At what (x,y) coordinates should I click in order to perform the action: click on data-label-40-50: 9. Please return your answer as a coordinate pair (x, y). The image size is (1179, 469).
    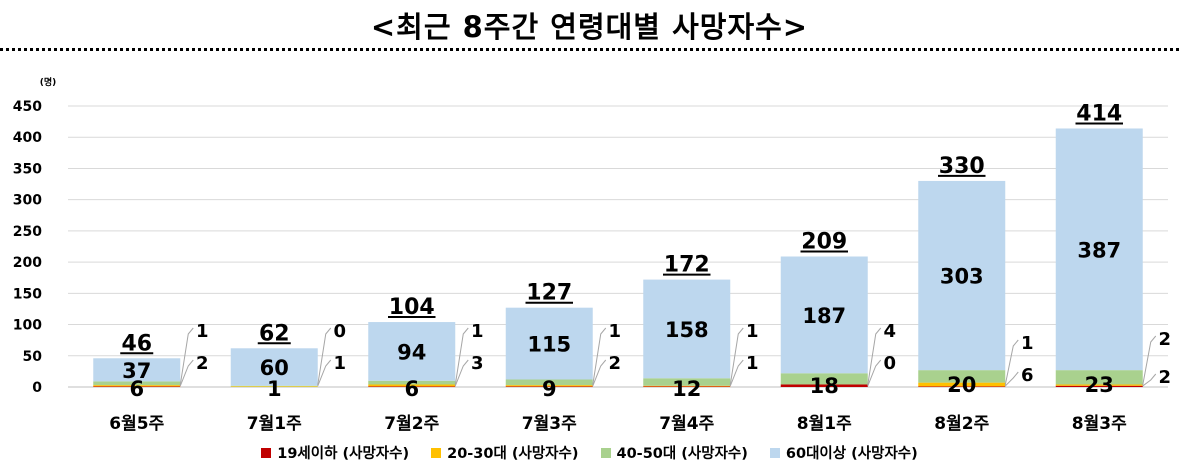
    Looking at the image, I should click on (549, 389).